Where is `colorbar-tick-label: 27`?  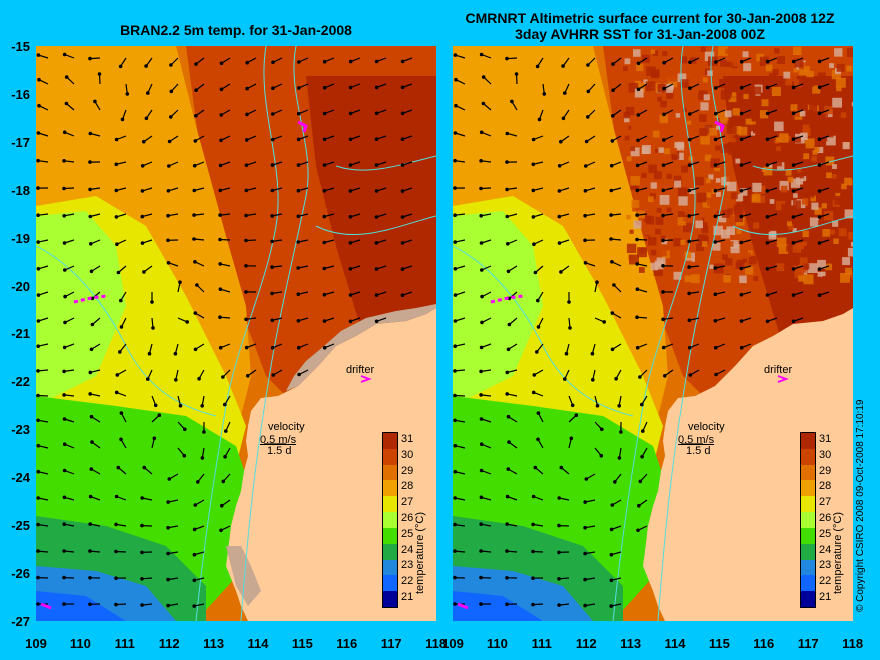 colorbar-tick-label: 27 is located at coordinates (825, 502).